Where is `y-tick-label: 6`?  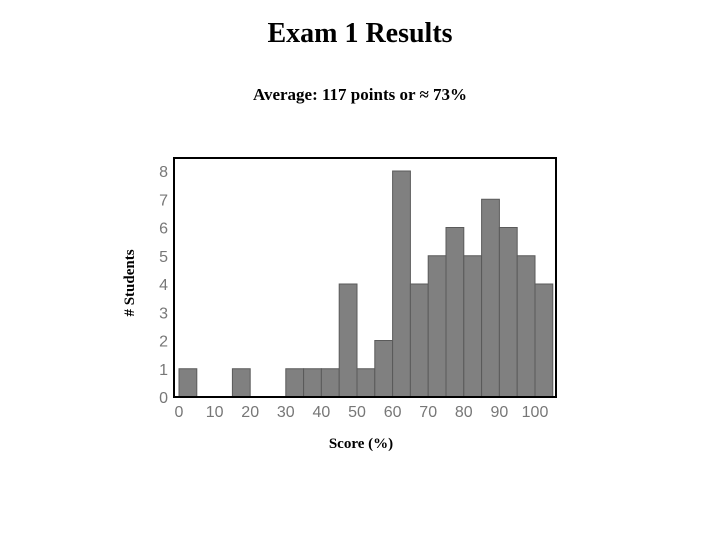
y-tick-label: 6 is located at coordinates (163, 229).